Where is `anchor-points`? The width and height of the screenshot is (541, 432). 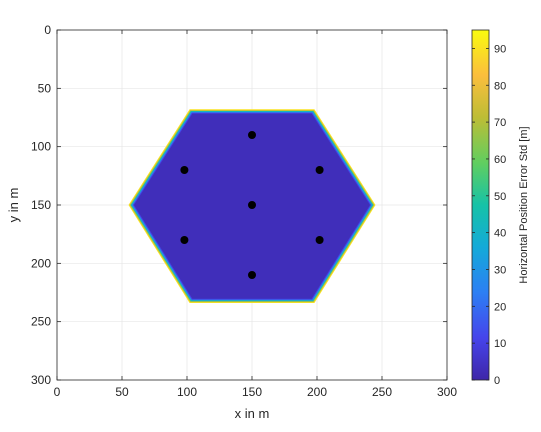
anchor-points is located at coordinates (252, 205).